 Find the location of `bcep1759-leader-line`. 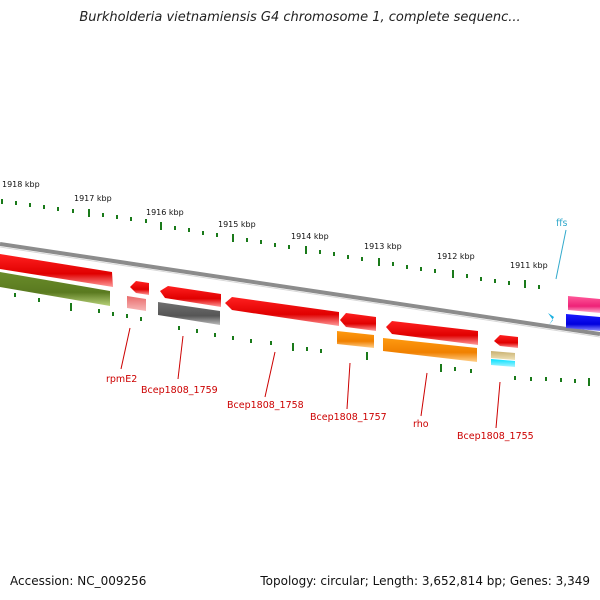

bcep1759-leader-line is located at coordinates (180, 357).